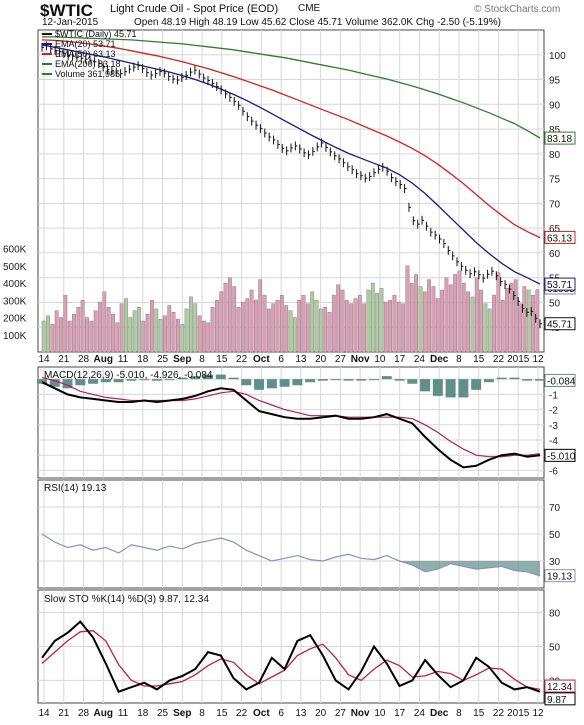  What do you see at coordinates (123, 359) in the screenshot?
I see `price-x-tick-label: 11` at bounding box center [123, 359].